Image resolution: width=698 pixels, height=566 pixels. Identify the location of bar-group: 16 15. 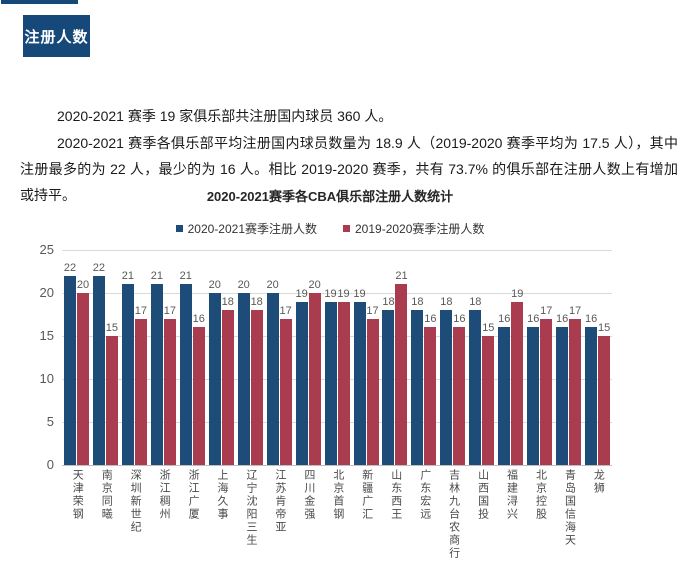
(597, 357).